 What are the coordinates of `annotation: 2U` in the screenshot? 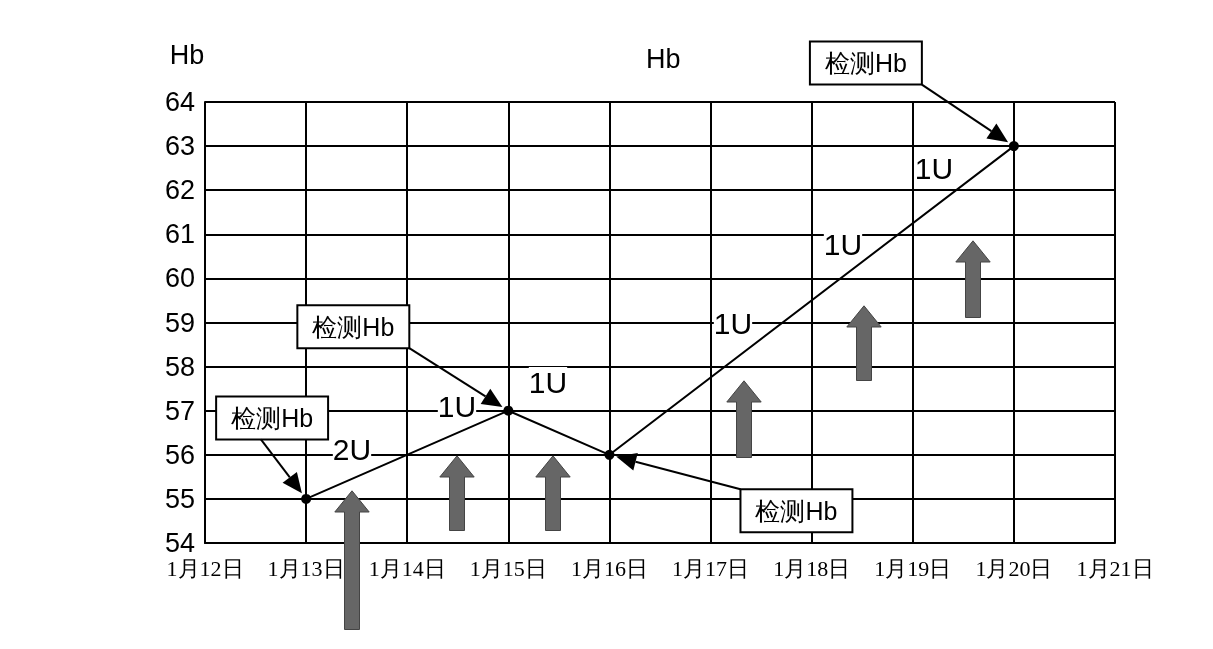 It's located at (352, 449).